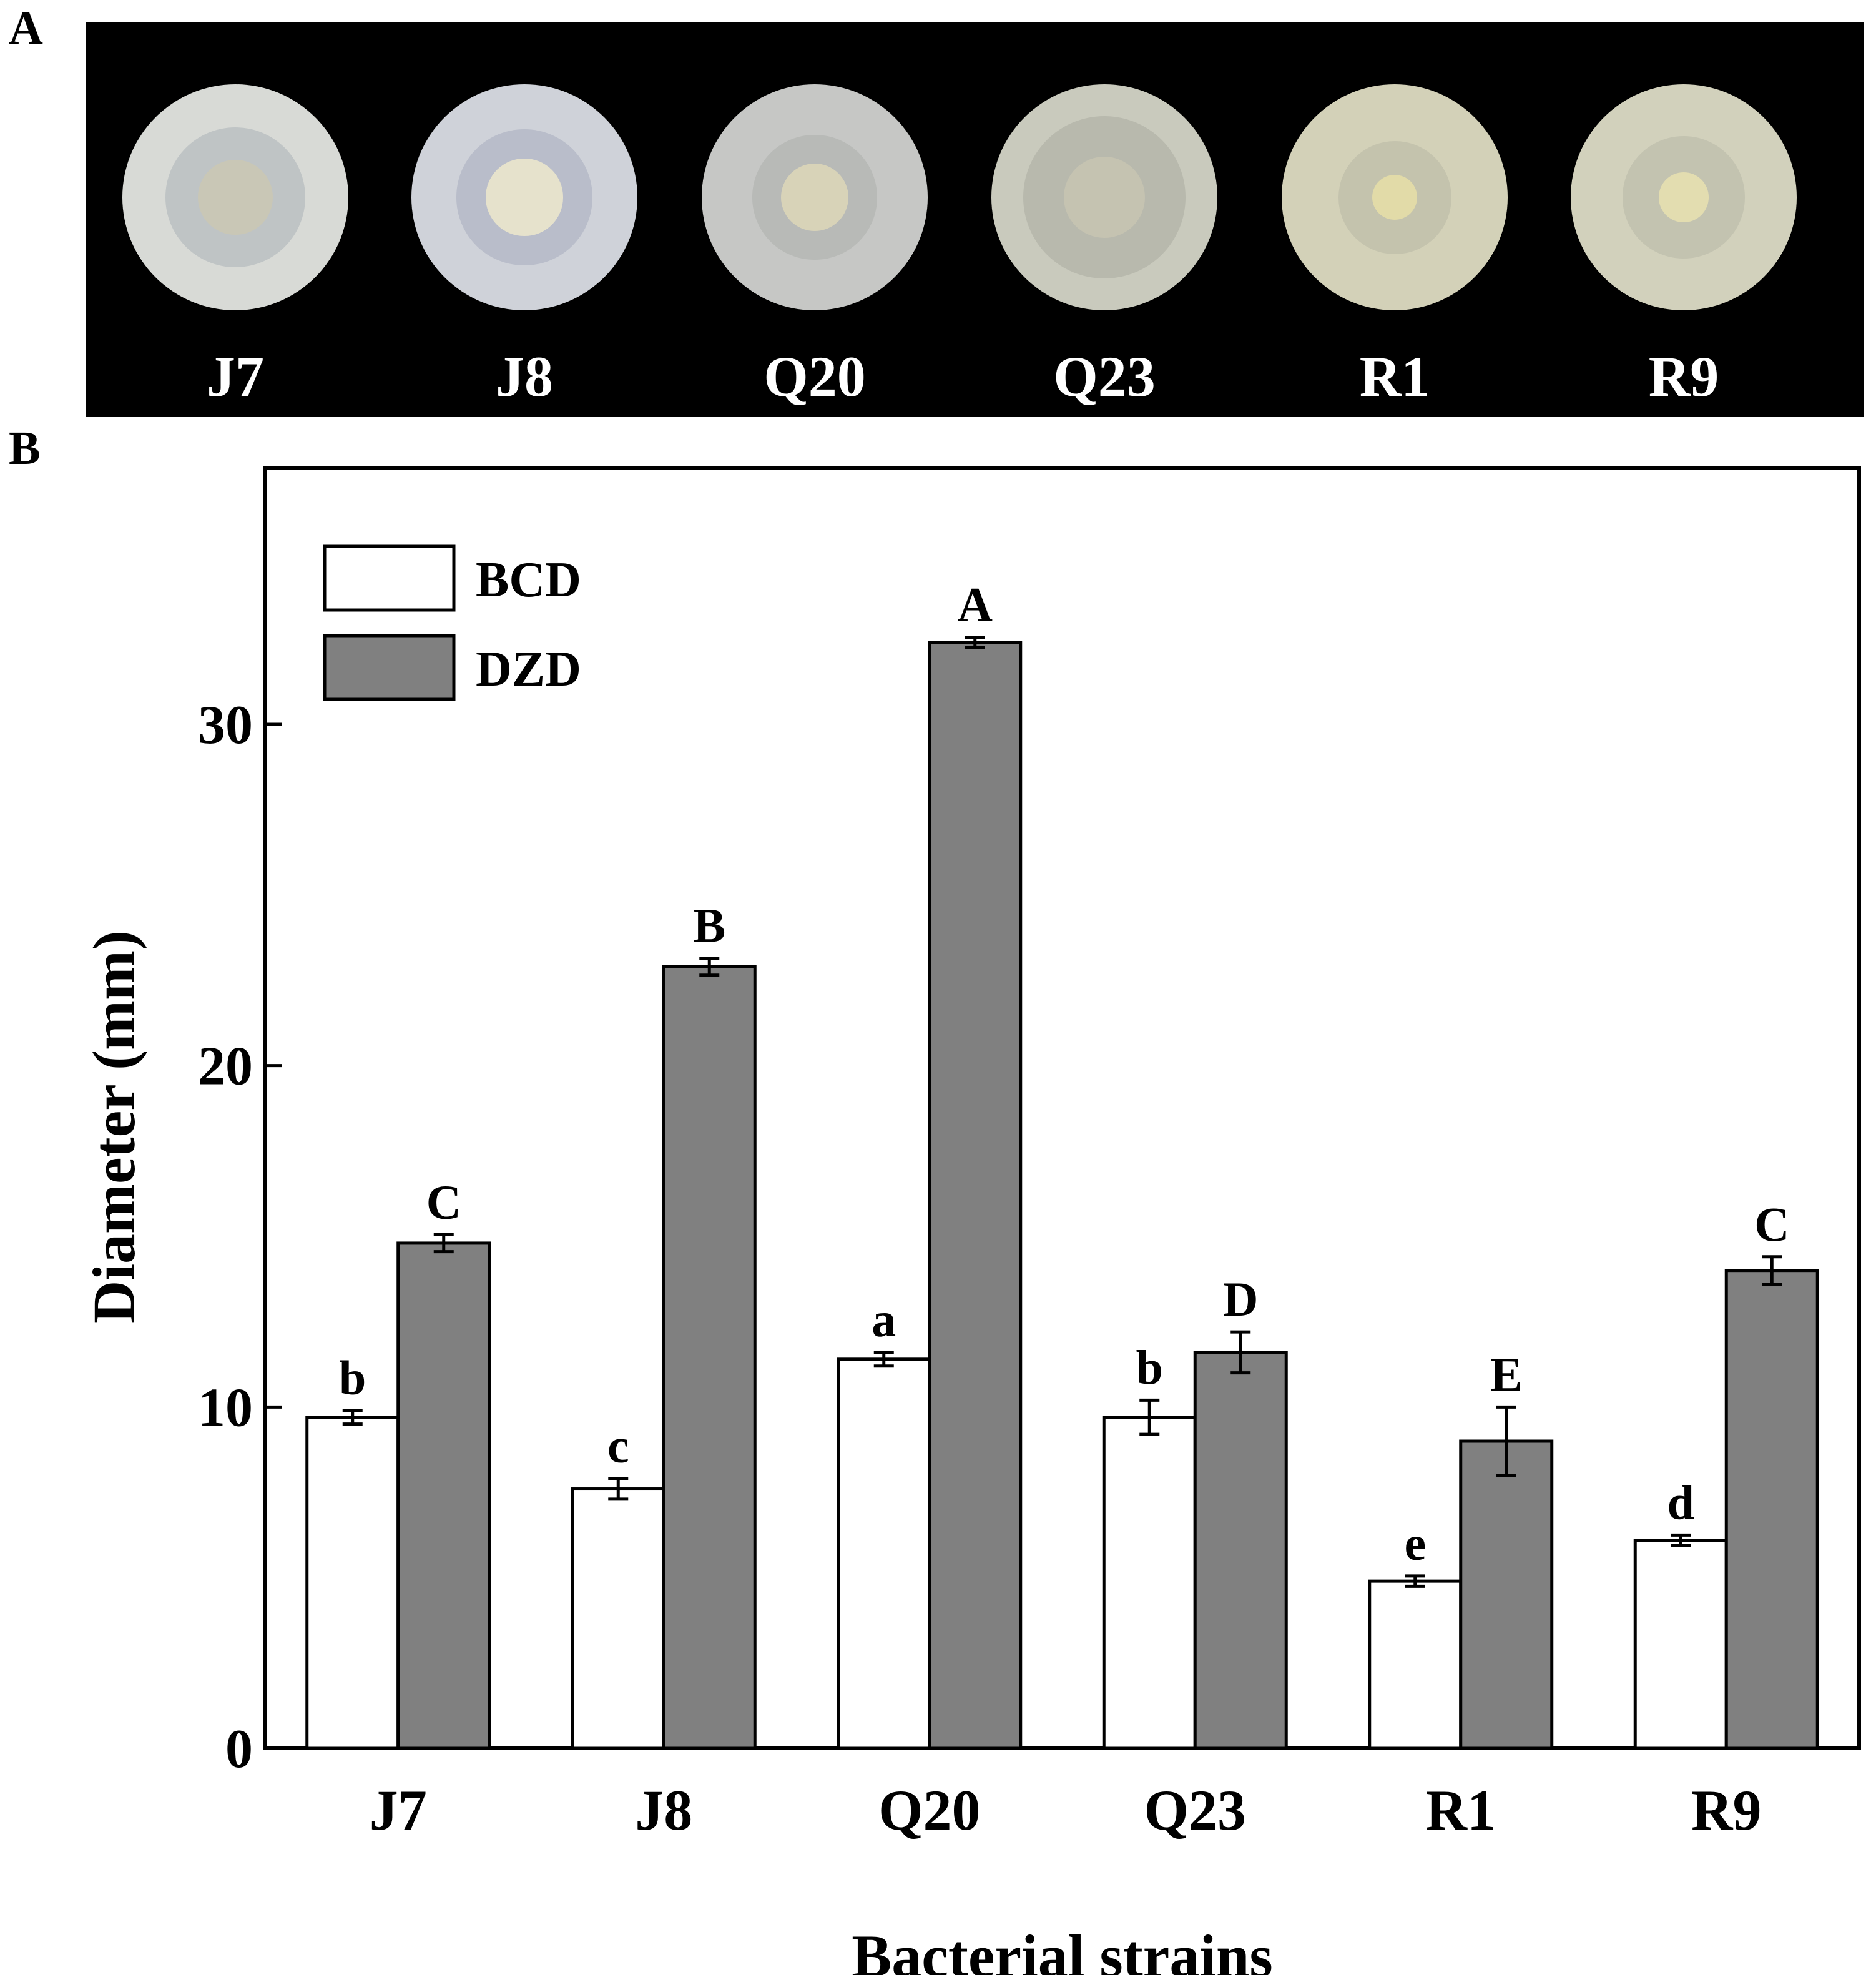 The image size is (1876, 1975). Describe the element at coordinates (528, 669) in the screenshot. I see `legend-label-dzd: DZD` at that location.